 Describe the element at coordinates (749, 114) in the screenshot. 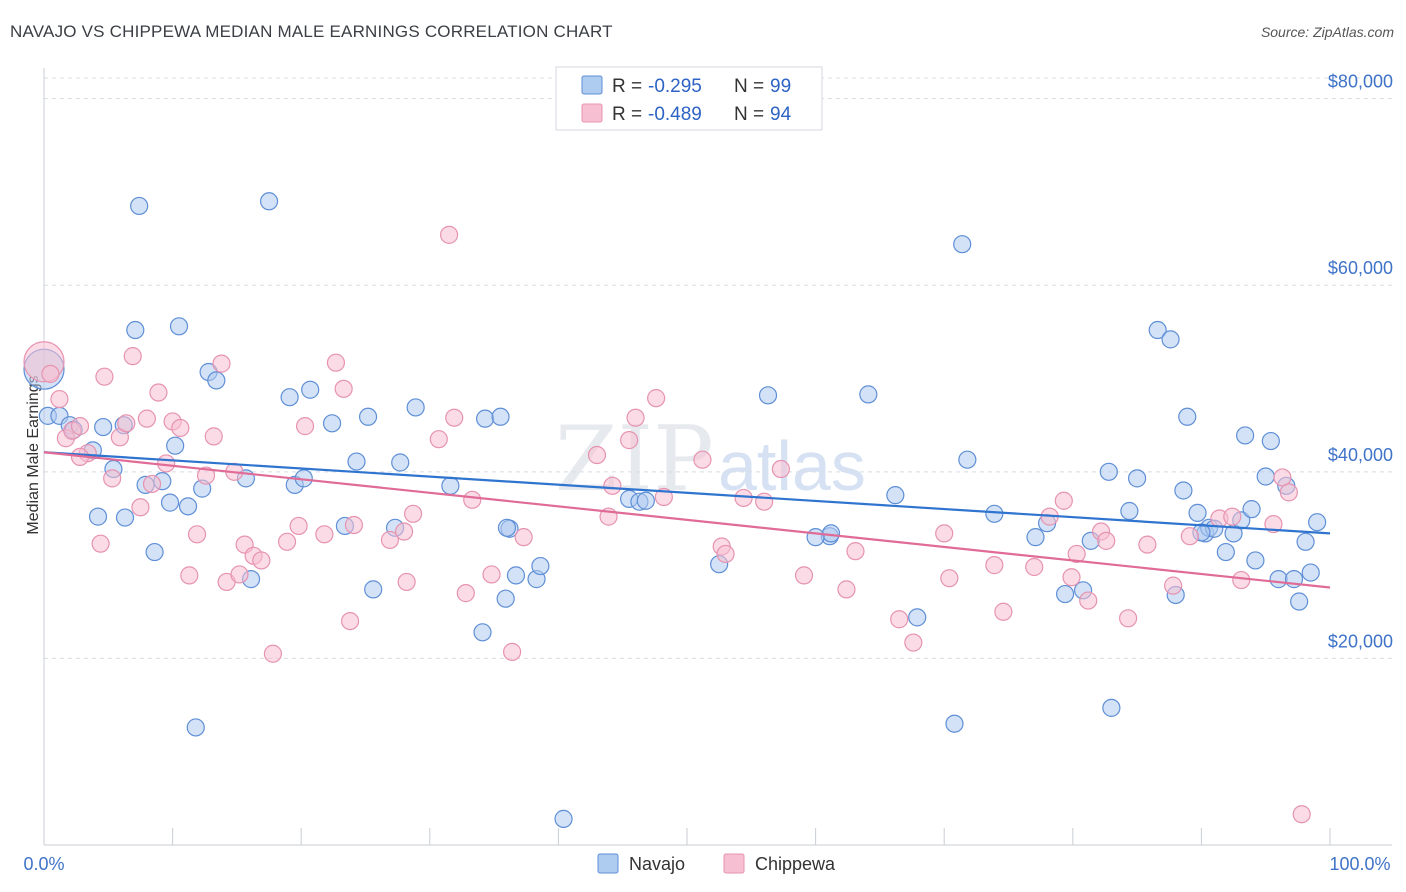

I see `legend-n-label-chippewa: N =` at that location.